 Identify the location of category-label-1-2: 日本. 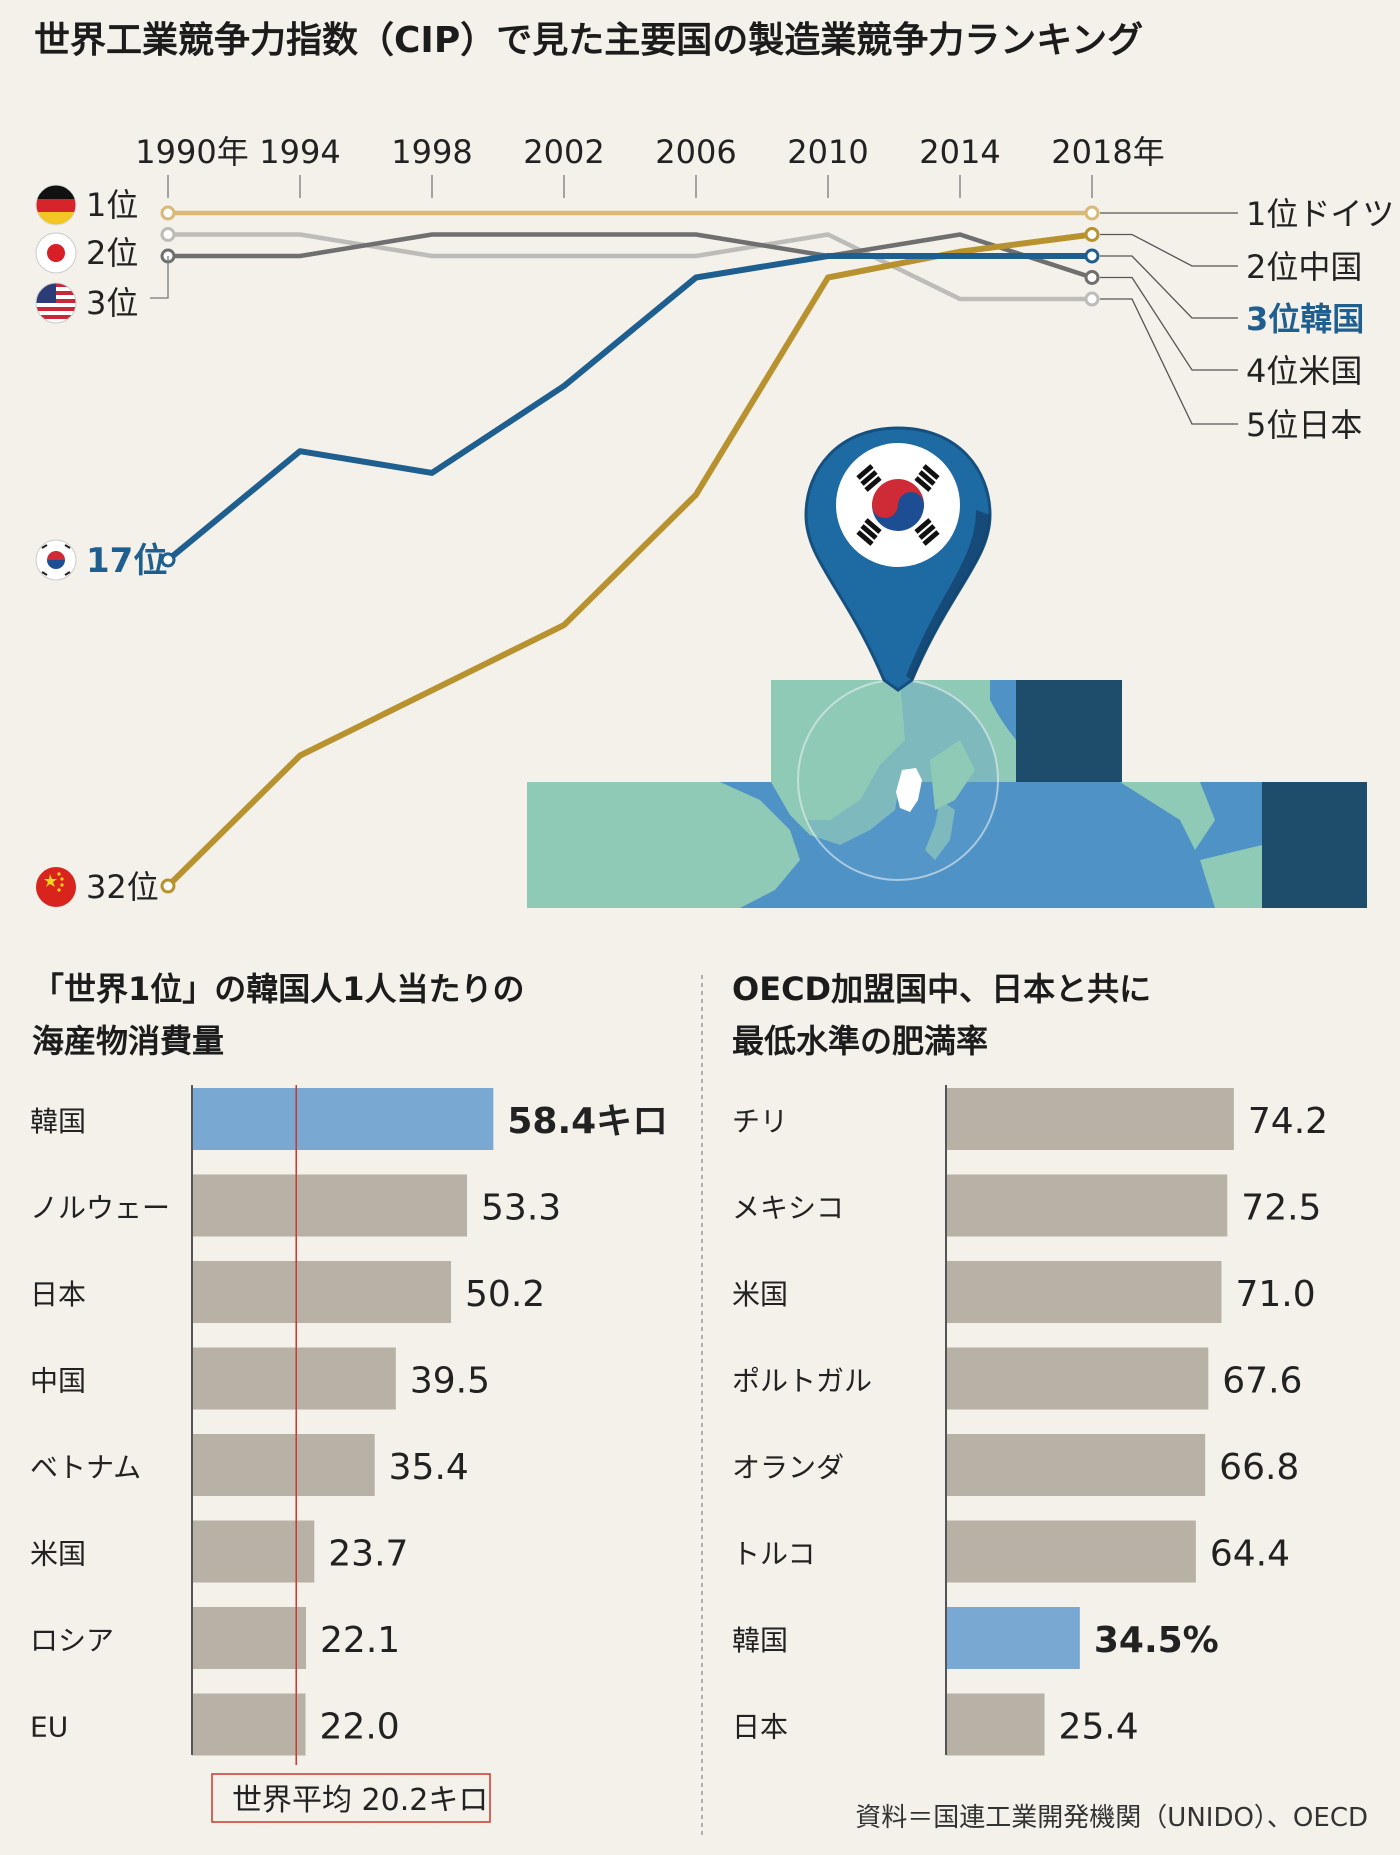
(58, 1294).